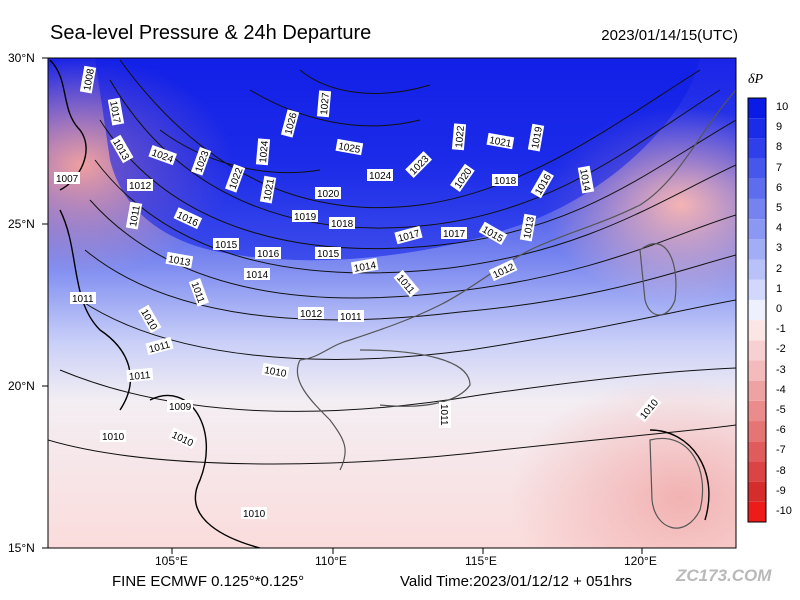  What do you see at coordinates (328, 194) in the screenshot?
I see `isobar-label: 1020` at bounding box center [328, 194].